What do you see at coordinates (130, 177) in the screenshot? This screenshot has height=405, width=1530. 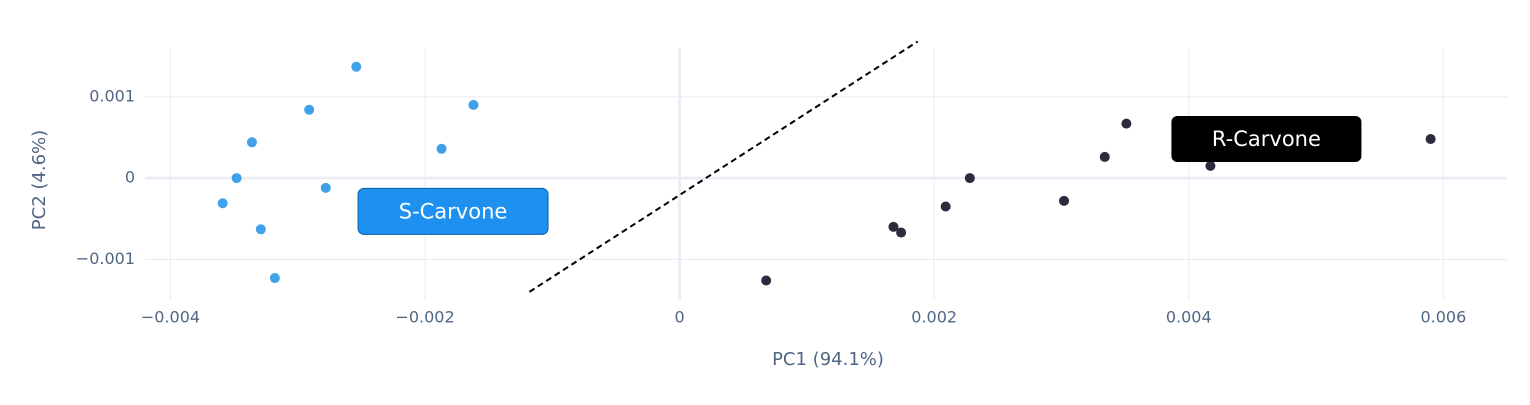 I see `y-tick-label: 0` at bounding box center [130, 177].